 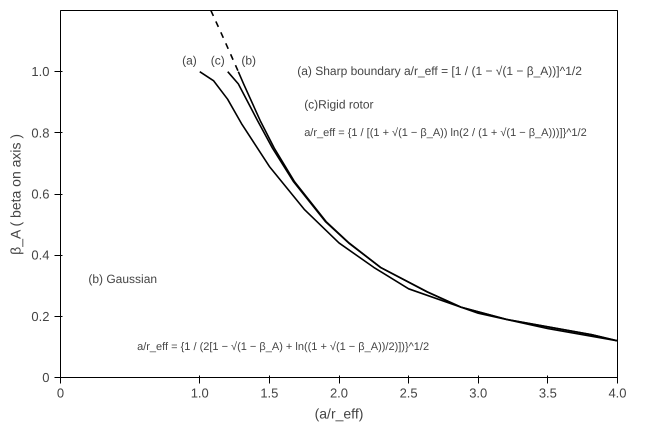 I want to click on x-tick-label: 1.5, so click(x=269, y=393).